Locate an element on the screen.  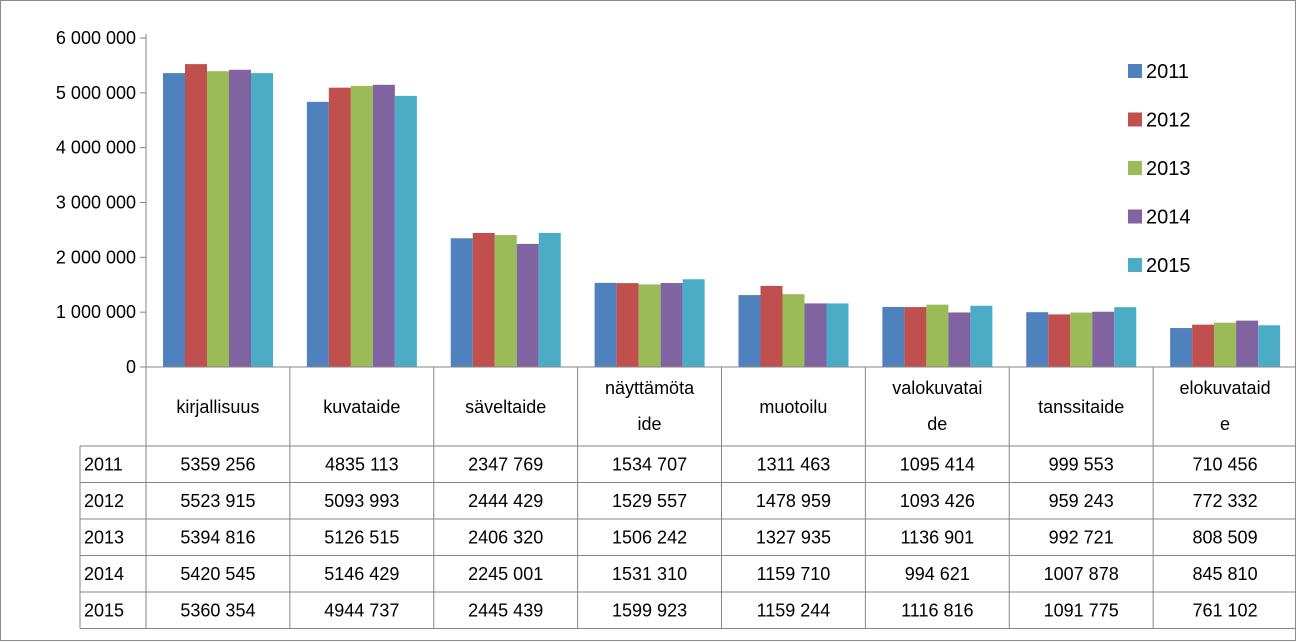
category-label: valokuvatai is located at coordinates (937, 388).